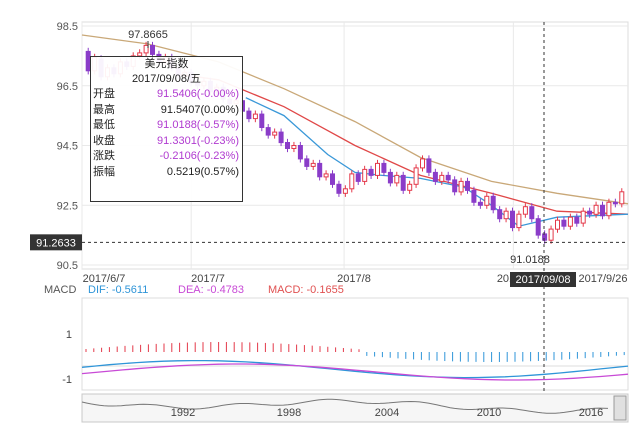  Describe the element at coordinates (56, 243) in the screenshot. I see `crosshair-price-label: 91.2633` at that location.